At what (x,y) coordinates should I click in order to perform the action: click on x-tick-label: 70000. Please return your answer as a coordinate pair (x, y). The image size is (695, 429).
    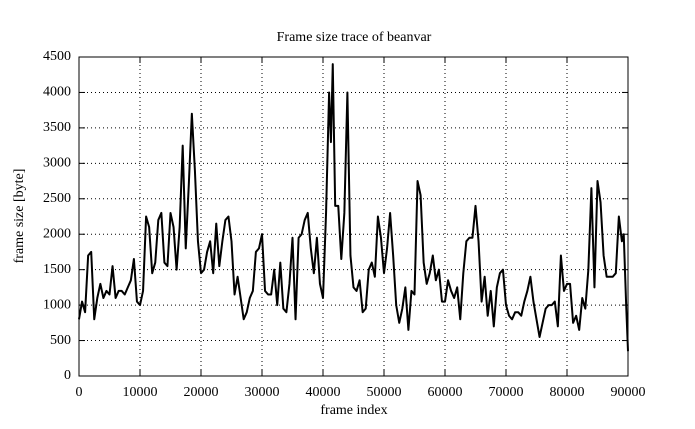
    Looking at the image, I should click on (506, 392).